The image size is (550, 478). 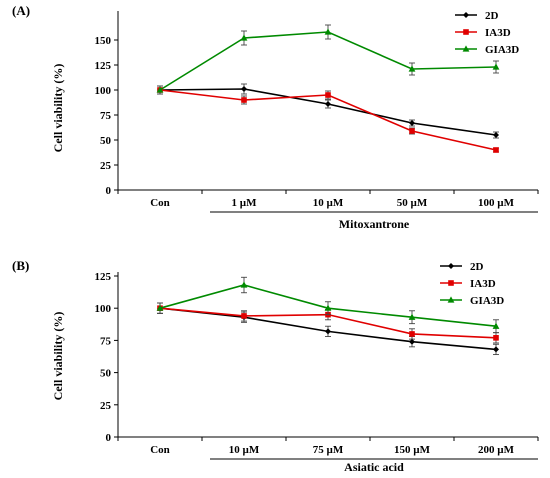 What do you see at coordinates (20, 265) in the screenshot?
I see `panel-label: (B)` at bounding box center [20, 265].